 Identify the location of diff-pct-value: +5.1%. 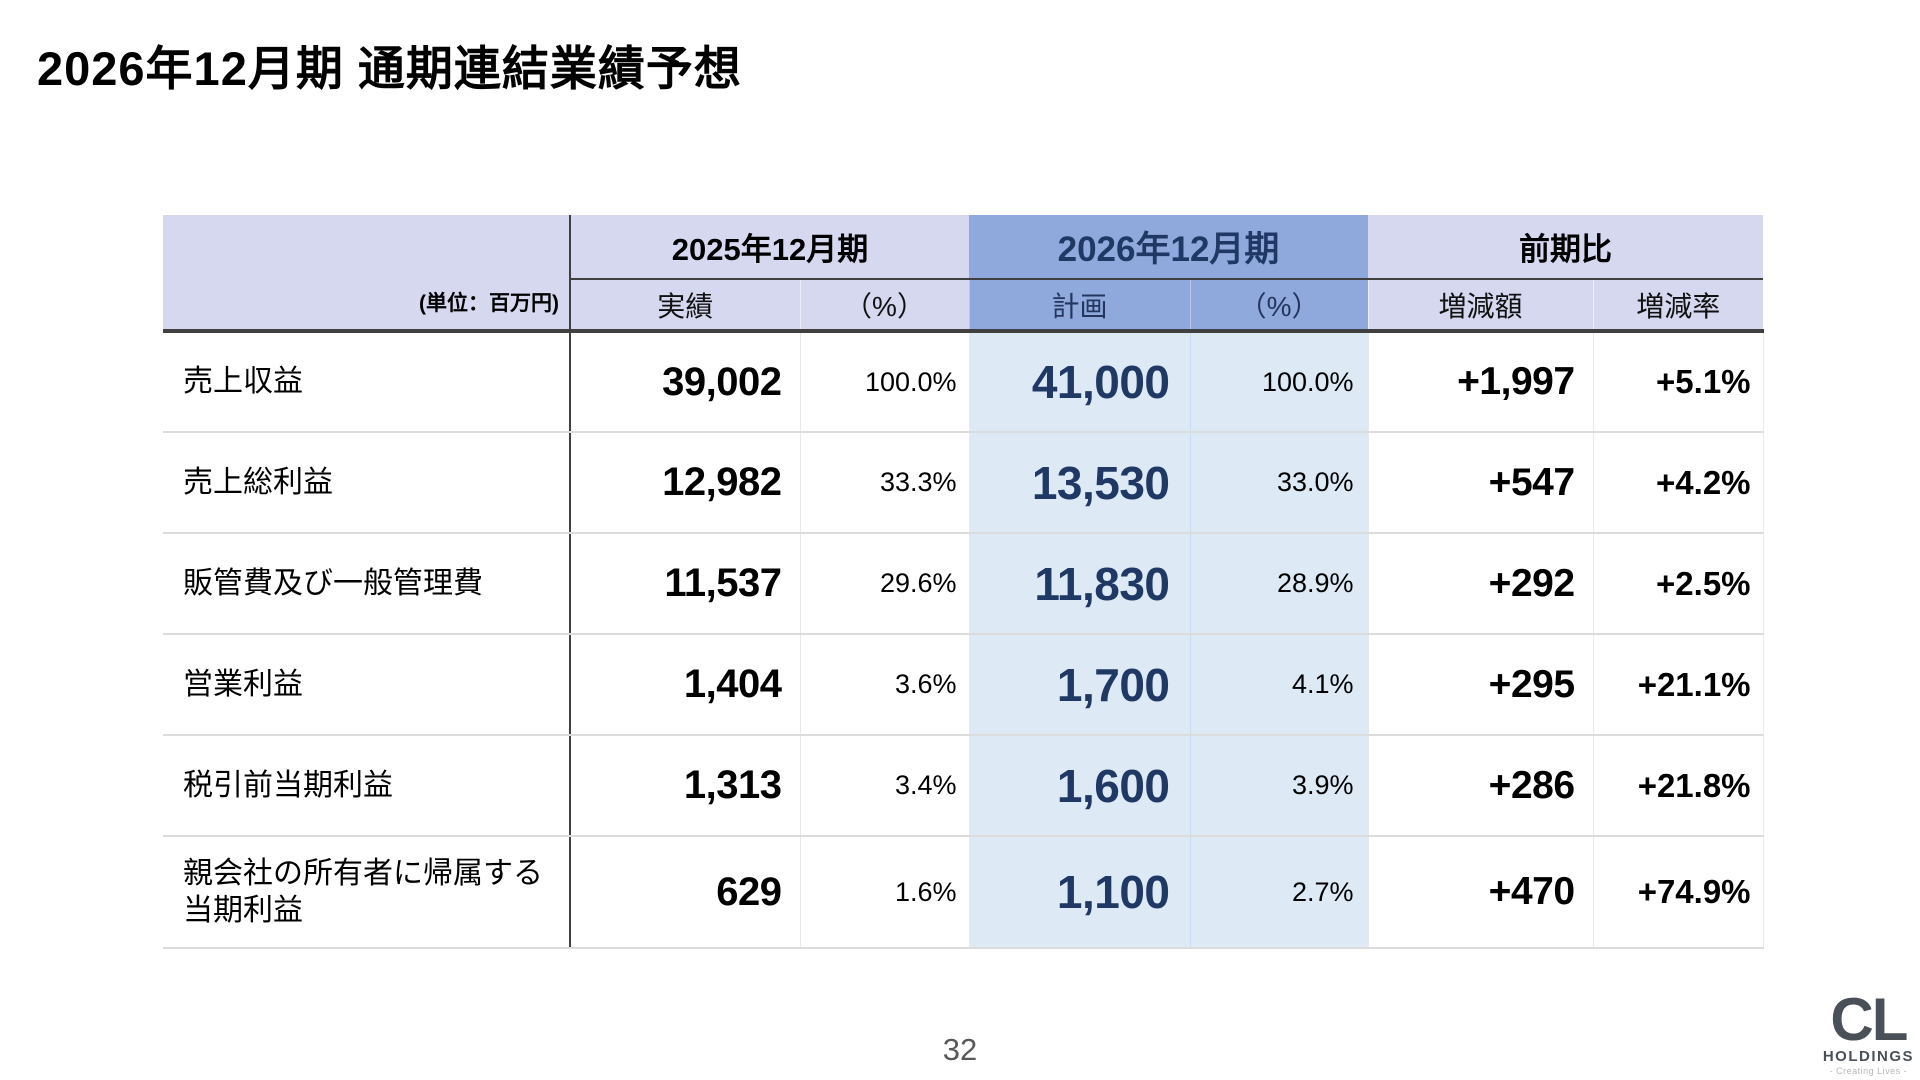
(1678, 382).